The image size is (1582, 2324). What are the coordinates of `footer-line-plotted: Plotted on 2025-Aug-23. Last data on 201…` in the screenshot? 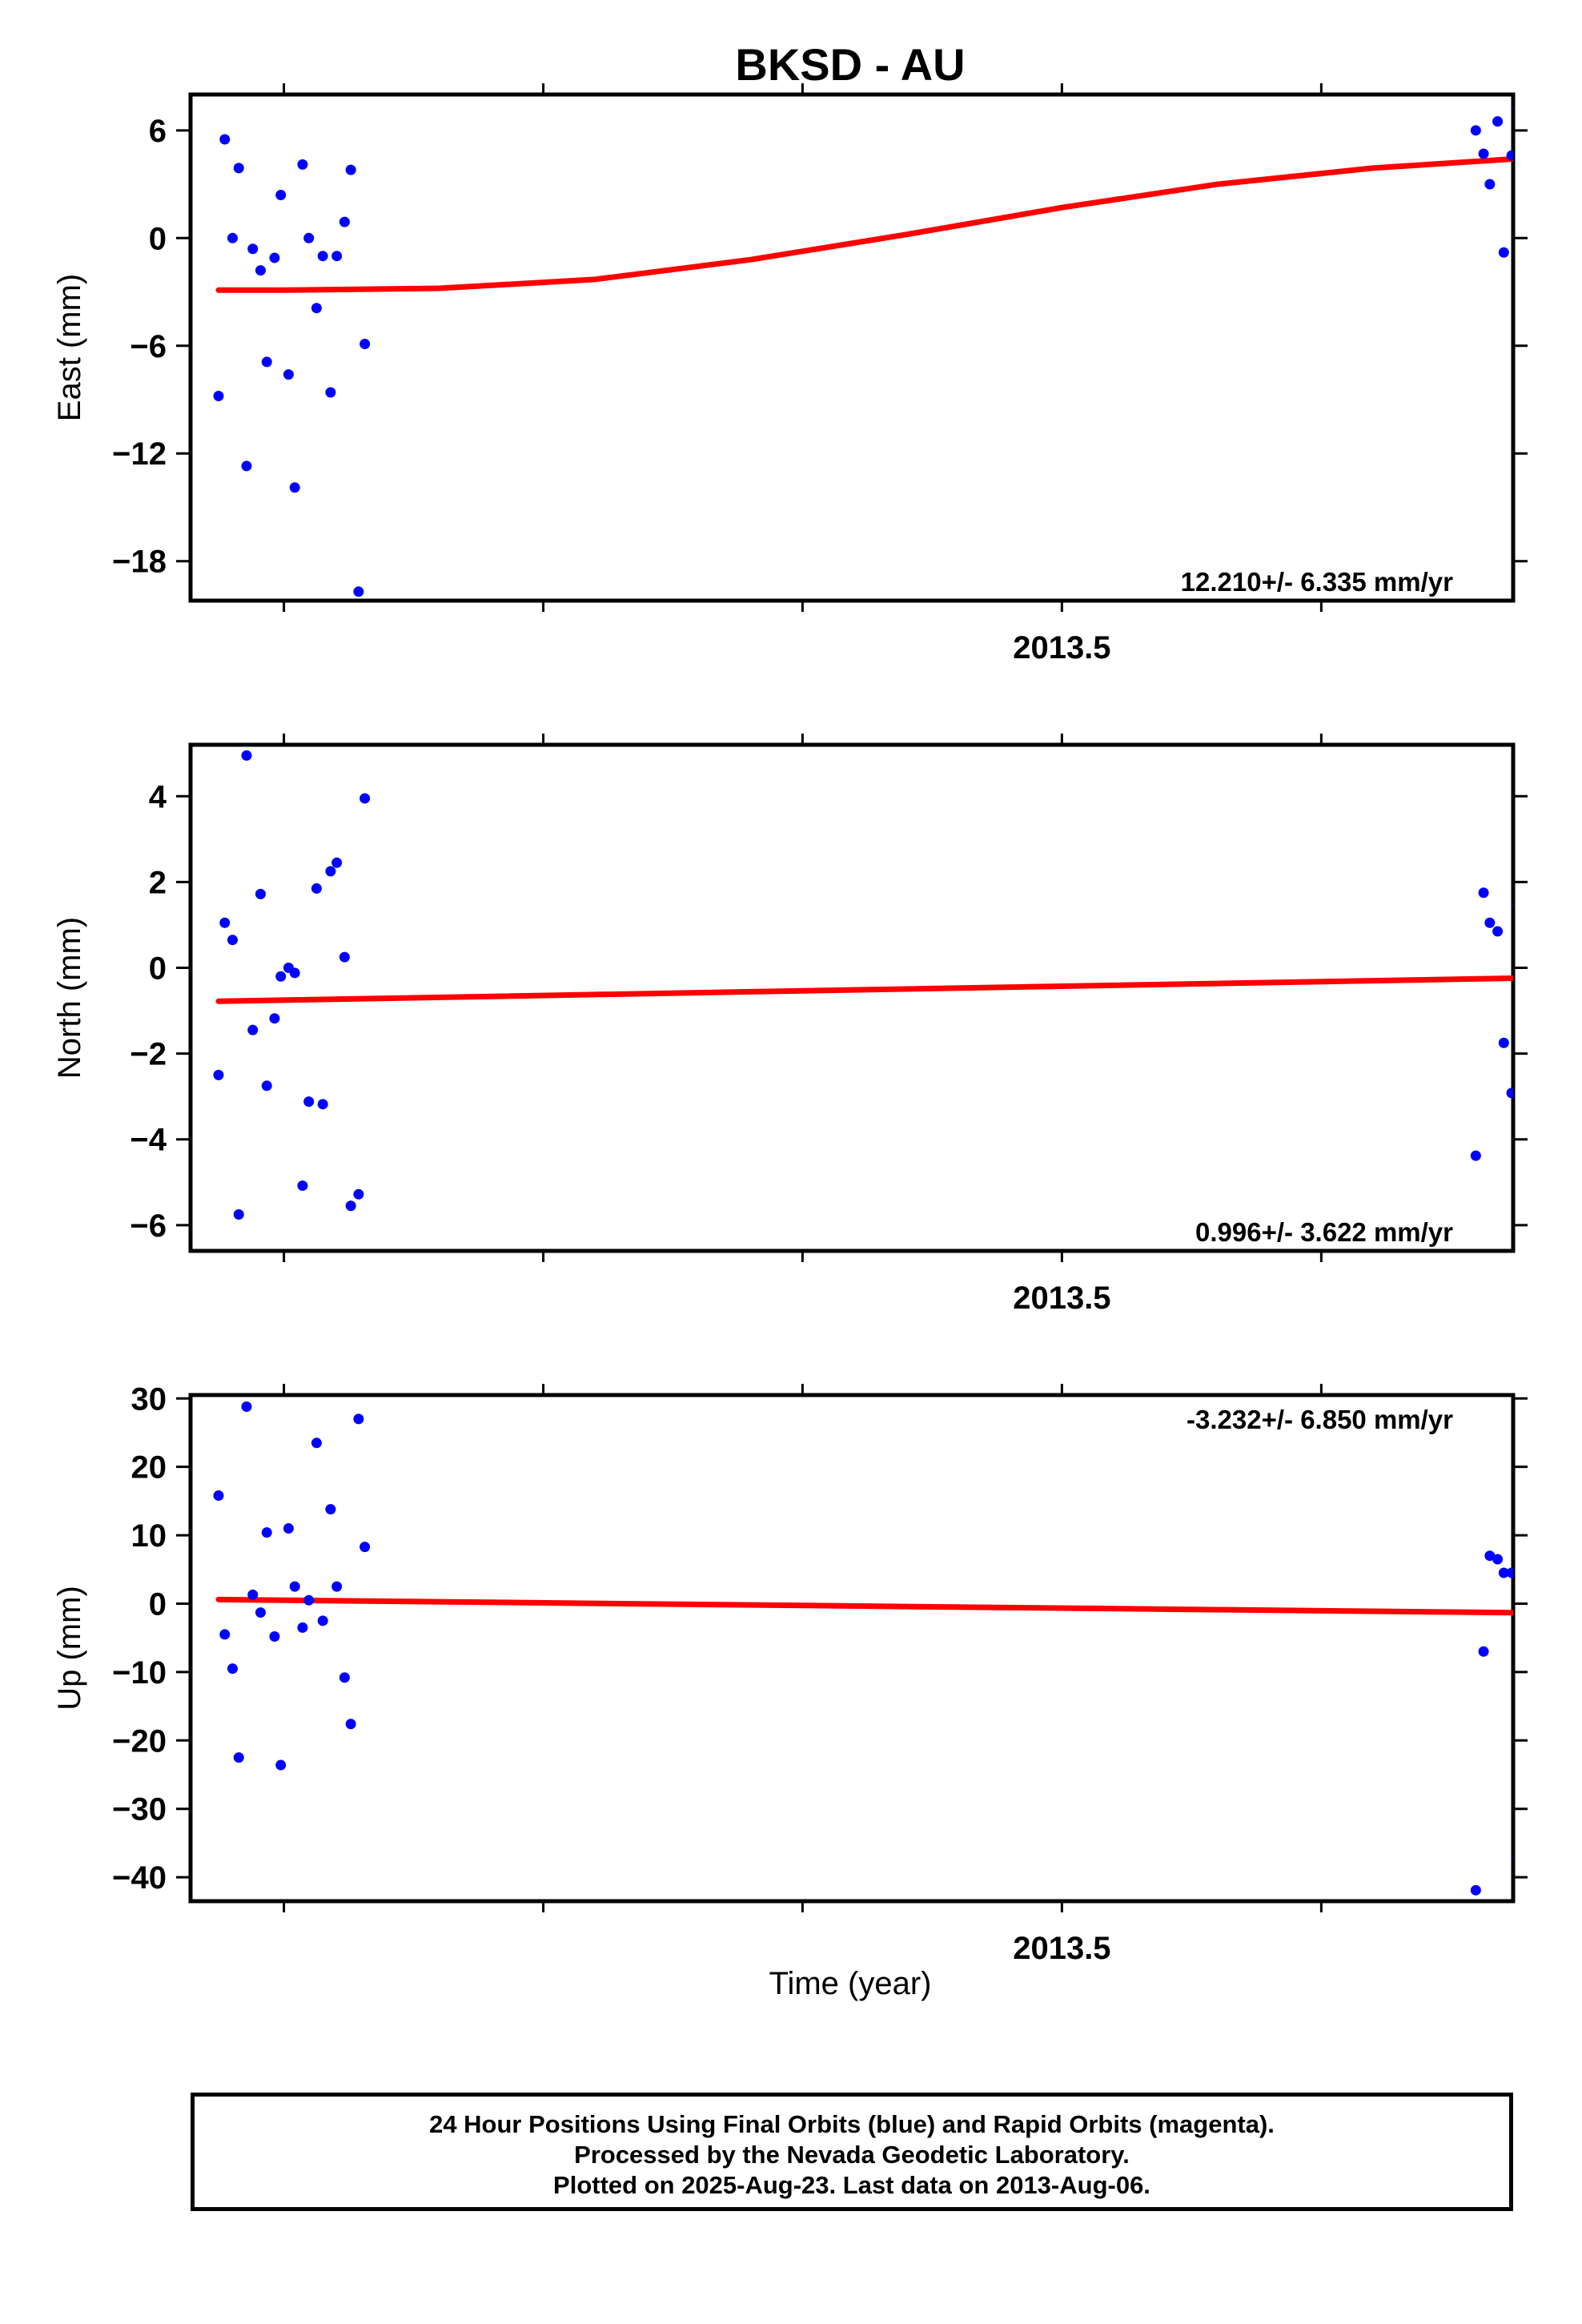 It's located at (851, 2185).